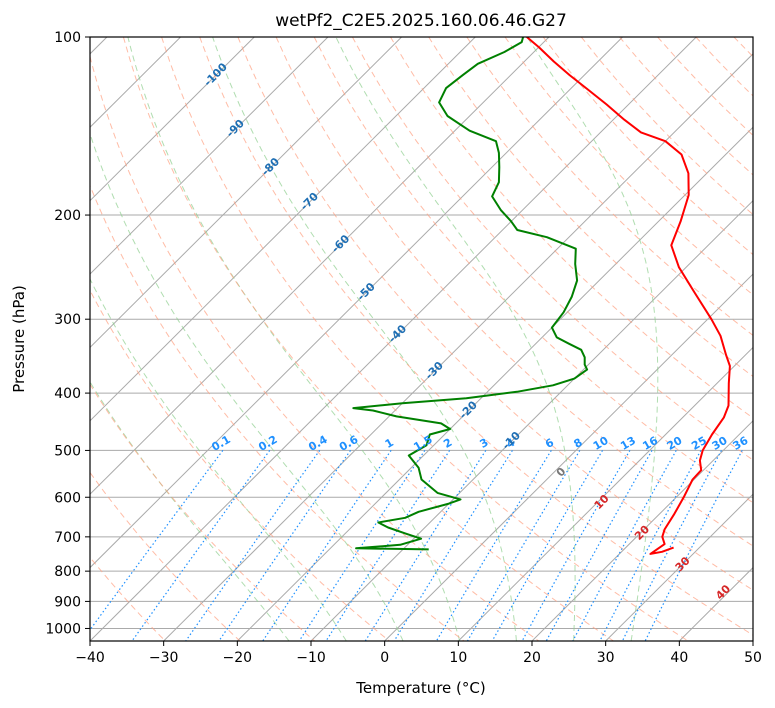 The height and width of the screenshot is (708, 775). Describe the element at coordinates (532, 658) in the screenshot. I see `x-tick-label: 20` at that location.